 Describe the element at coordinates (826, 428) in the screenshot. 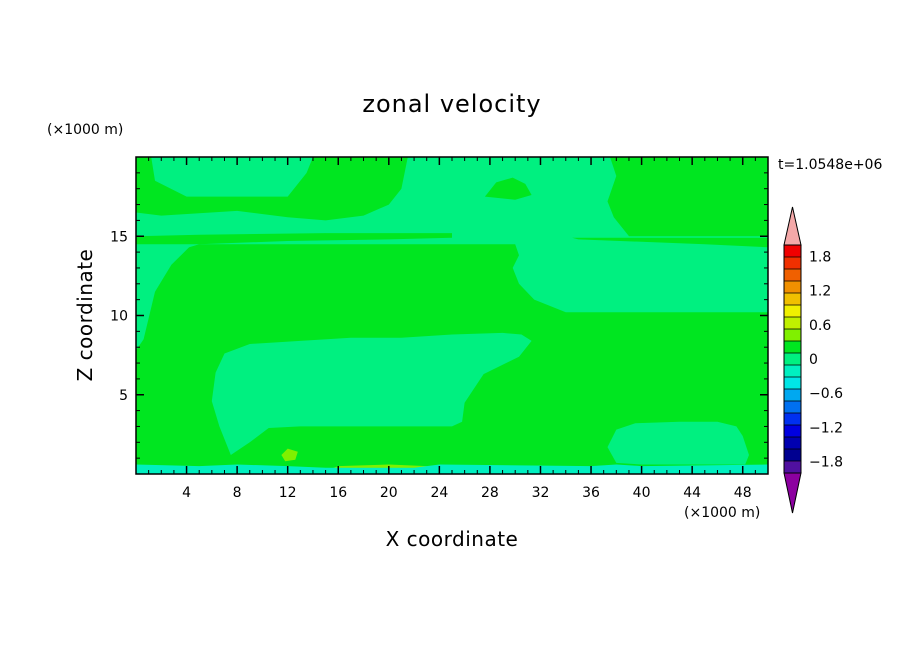

I see `colorbar-label: −1.2` at that location.